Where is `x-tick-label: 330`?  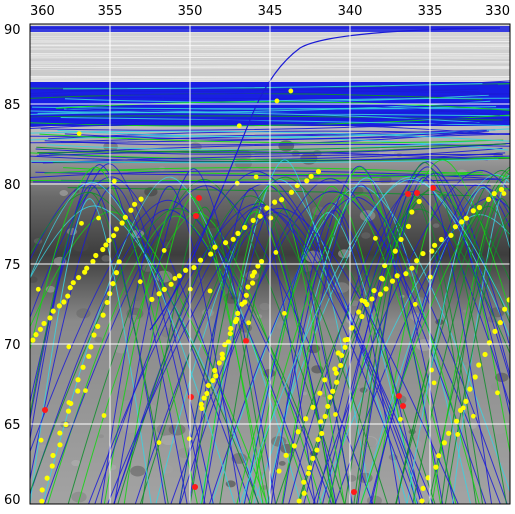 x-tick-label: 330 is located at coordinates (497, 11).